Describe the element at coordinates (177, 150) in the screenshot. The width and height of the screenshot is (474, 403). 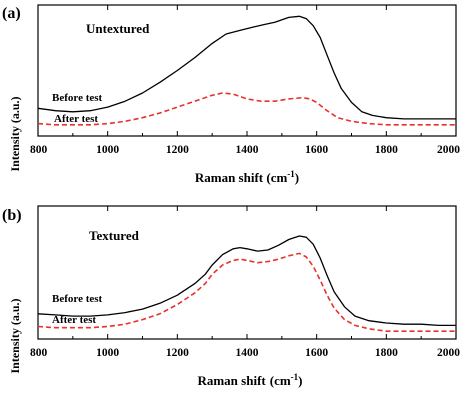
I see `panel-a-x-tick-label: 1200` at that location.